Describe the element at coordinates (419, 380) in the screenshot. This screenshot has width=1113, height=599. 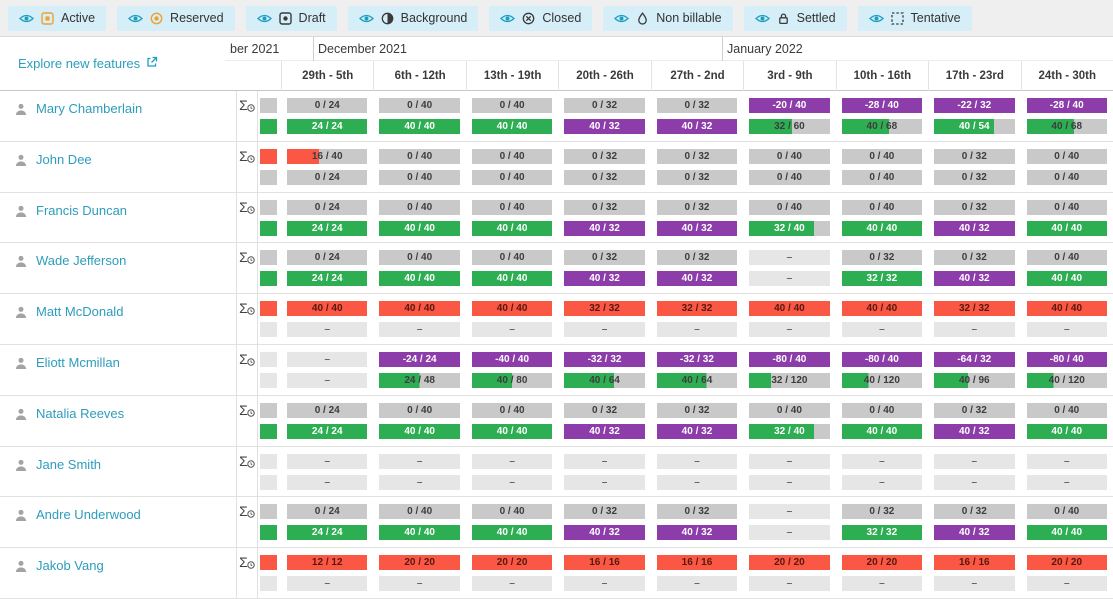
I see `allocation-bar: 24 / 48` at that location.